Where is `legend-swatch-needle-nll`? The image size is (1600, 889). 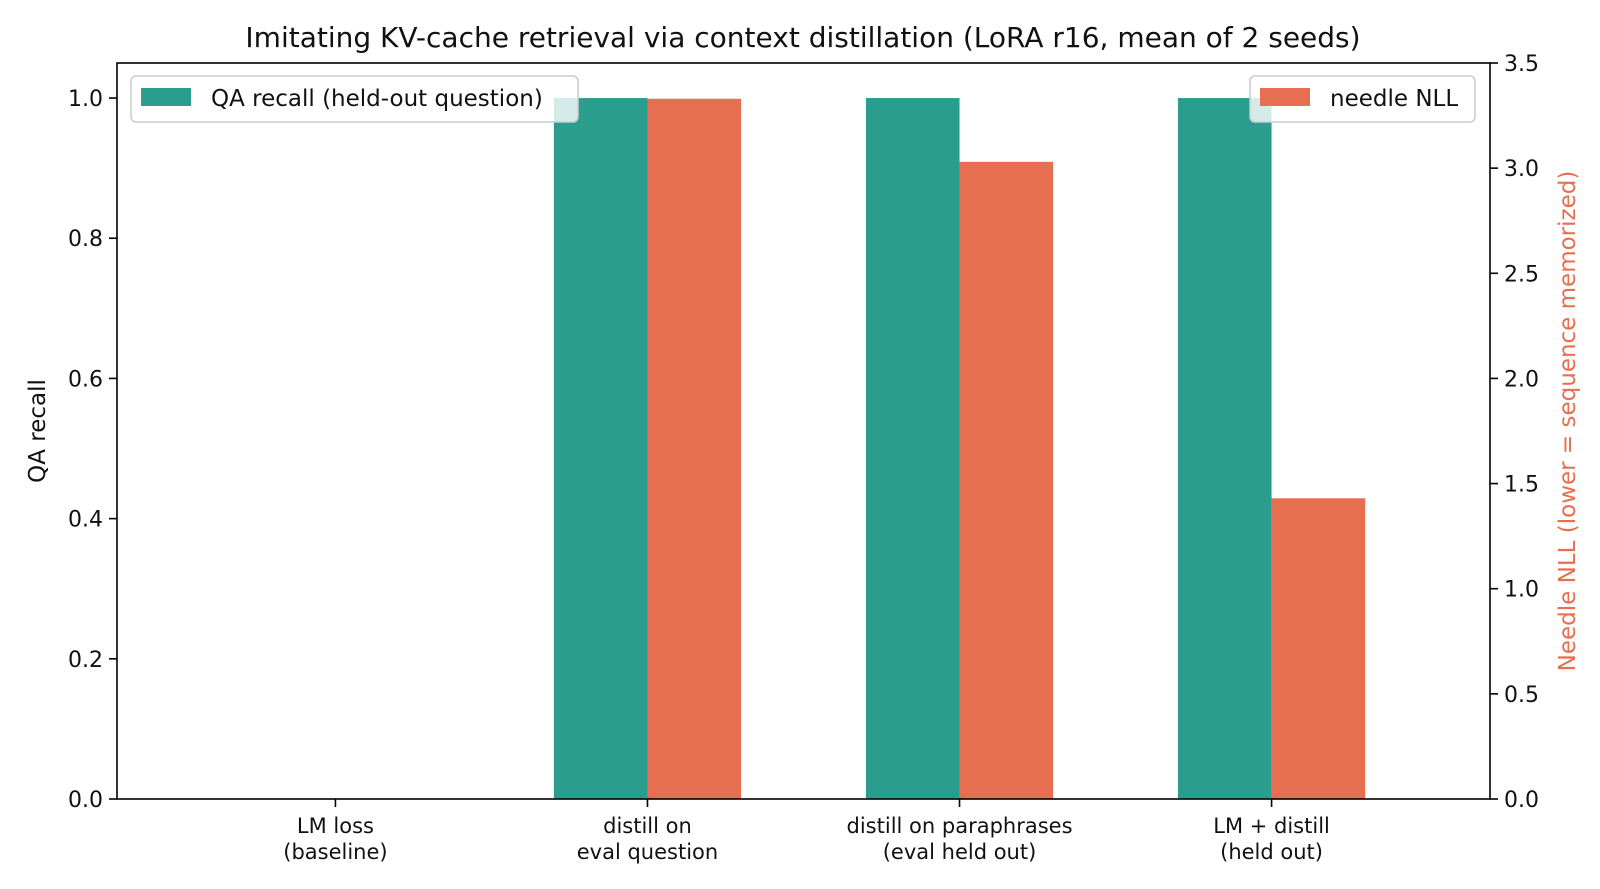
legend-swatch-needle-nll is located at coordinates (1285, 97).